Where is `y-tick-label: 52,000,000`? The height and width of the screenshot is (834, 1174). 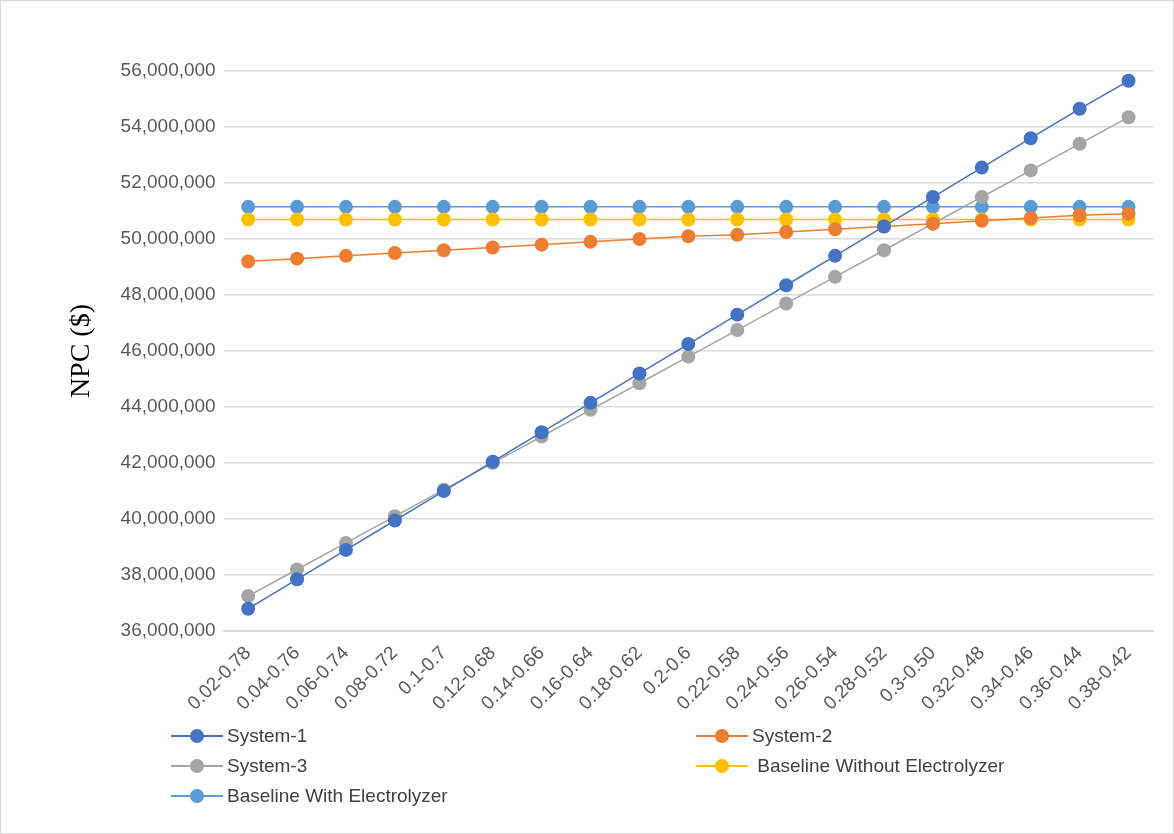 y-tick-label: 52,000,000 is located at coordinates (168, 182).